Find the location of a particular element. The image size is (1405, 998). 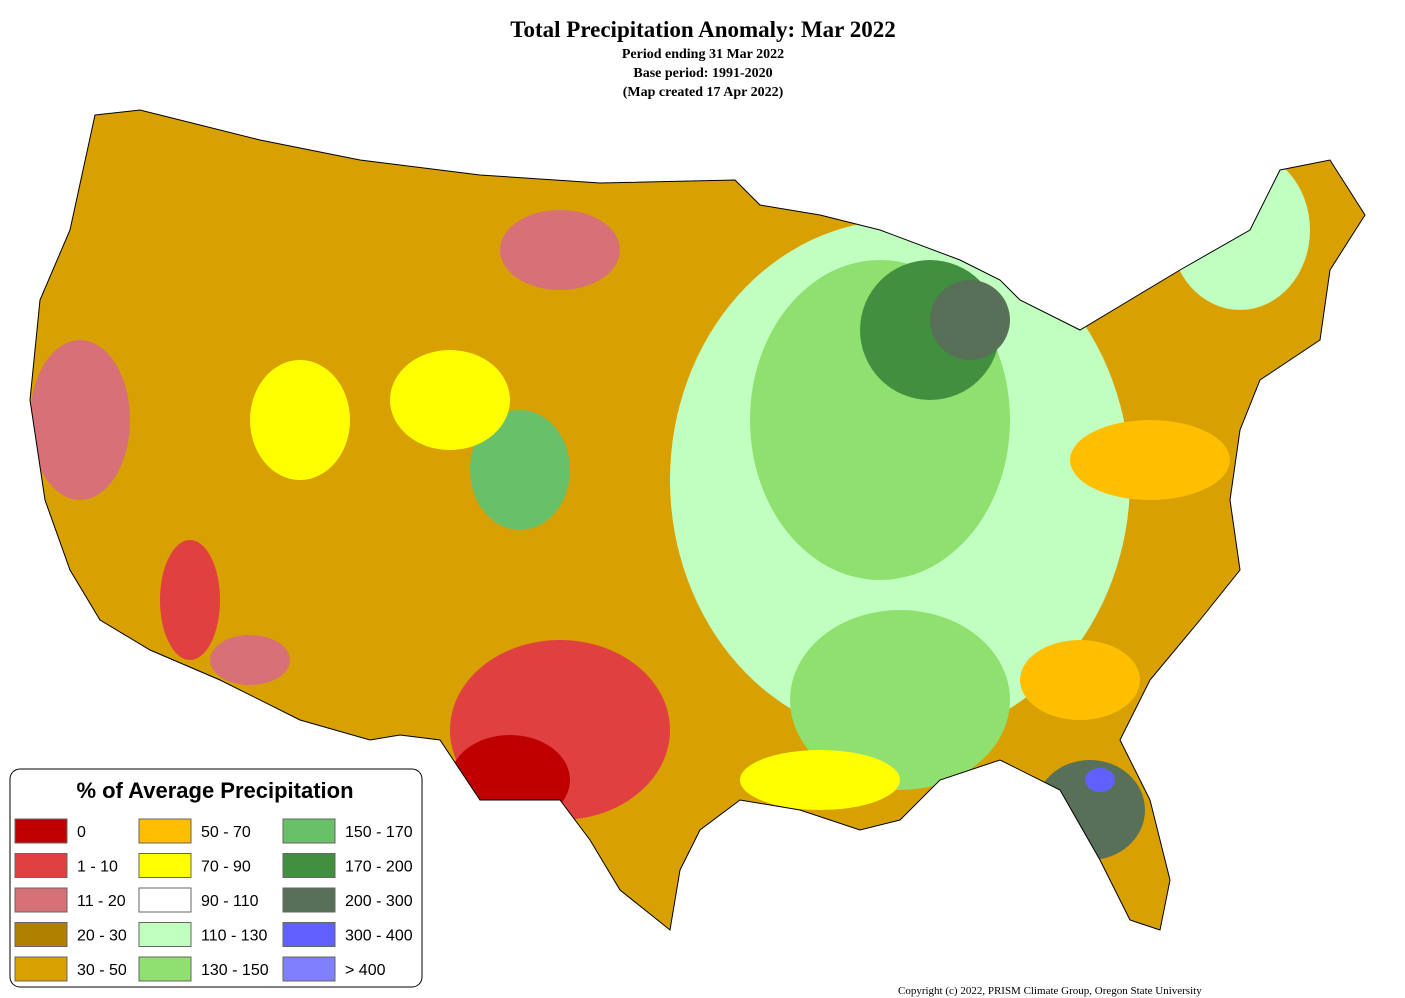

legend-label: 200 - 300 is located at coordinates (379, 901).